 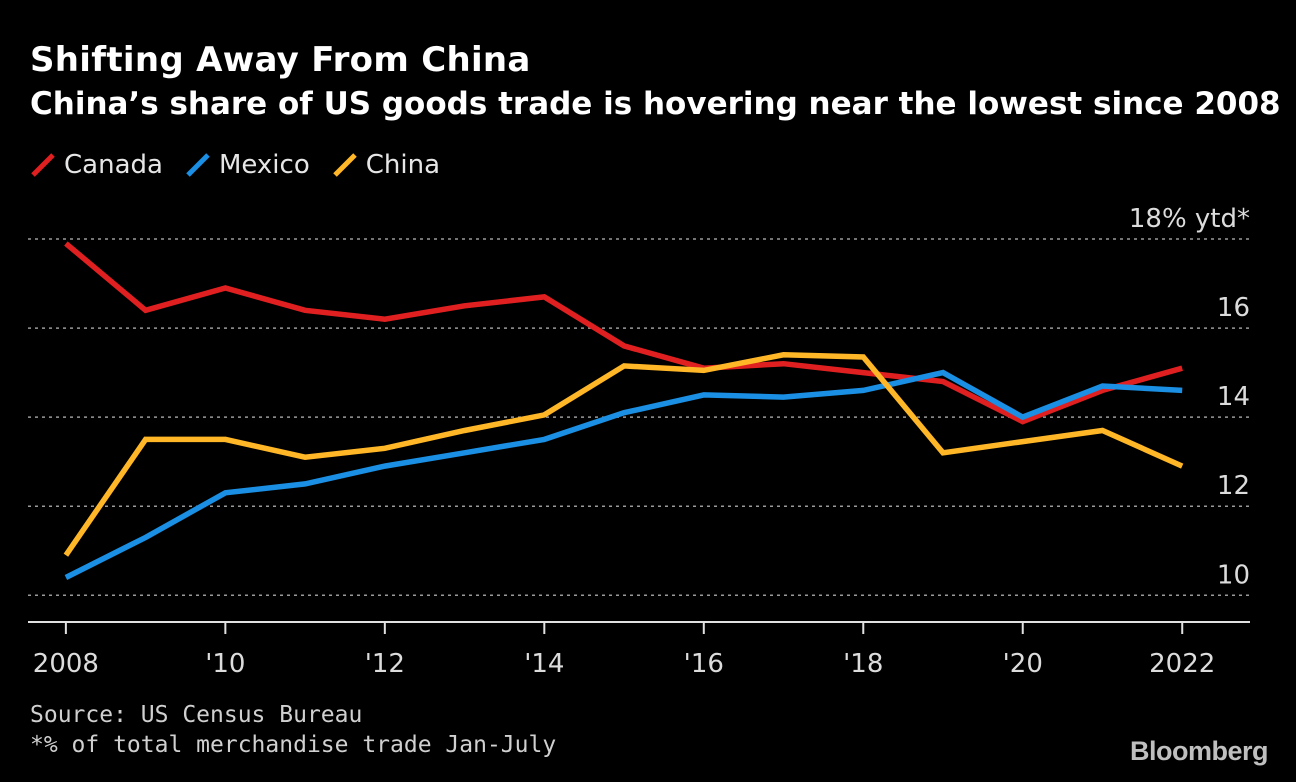 What do you see at coordinates (196, 715) in the screenshot?
I see `source-note: Source: US Census Bureau` at bounding box center [196, 715].